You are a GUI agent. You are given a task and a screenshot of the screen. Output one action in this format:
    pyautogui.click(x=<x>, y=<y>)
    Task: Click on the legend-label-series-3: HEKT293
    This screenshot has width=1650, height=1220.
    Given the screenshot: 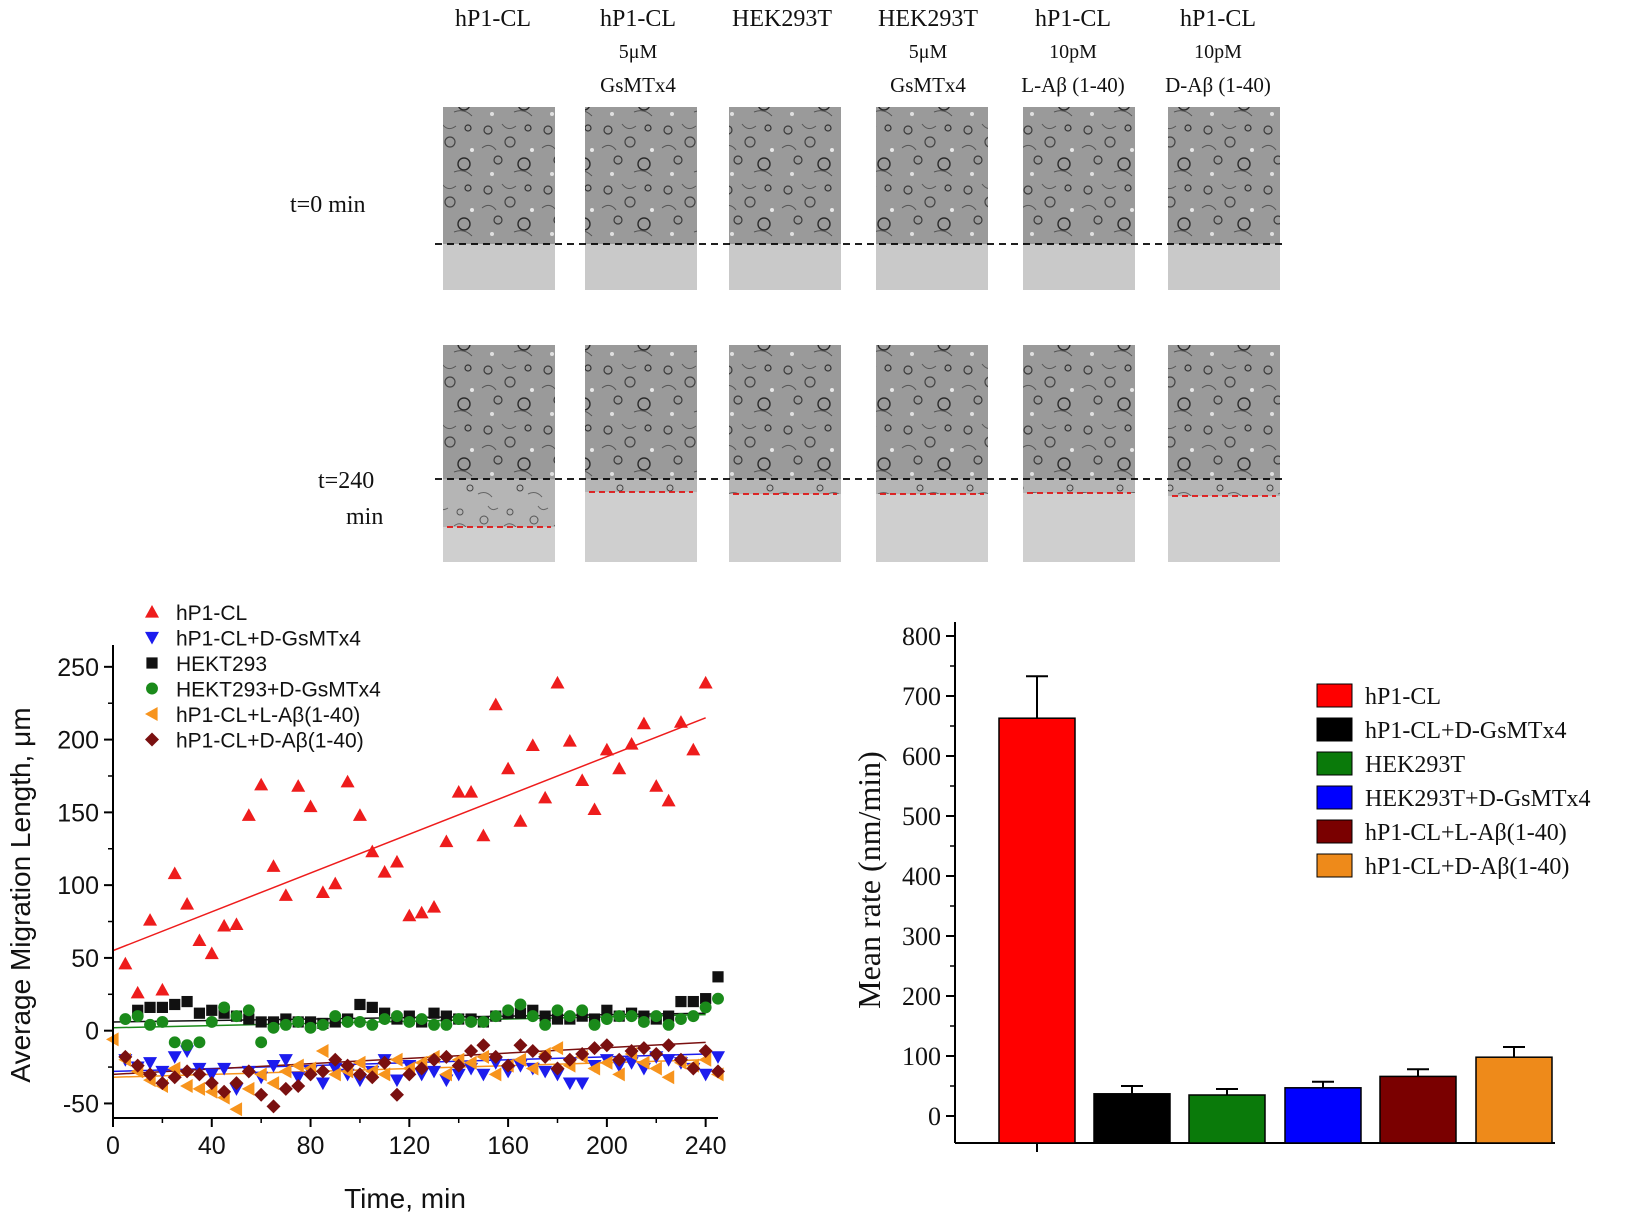 What is the action you would take?
    pyautogui.click(x=221, y=664)
    